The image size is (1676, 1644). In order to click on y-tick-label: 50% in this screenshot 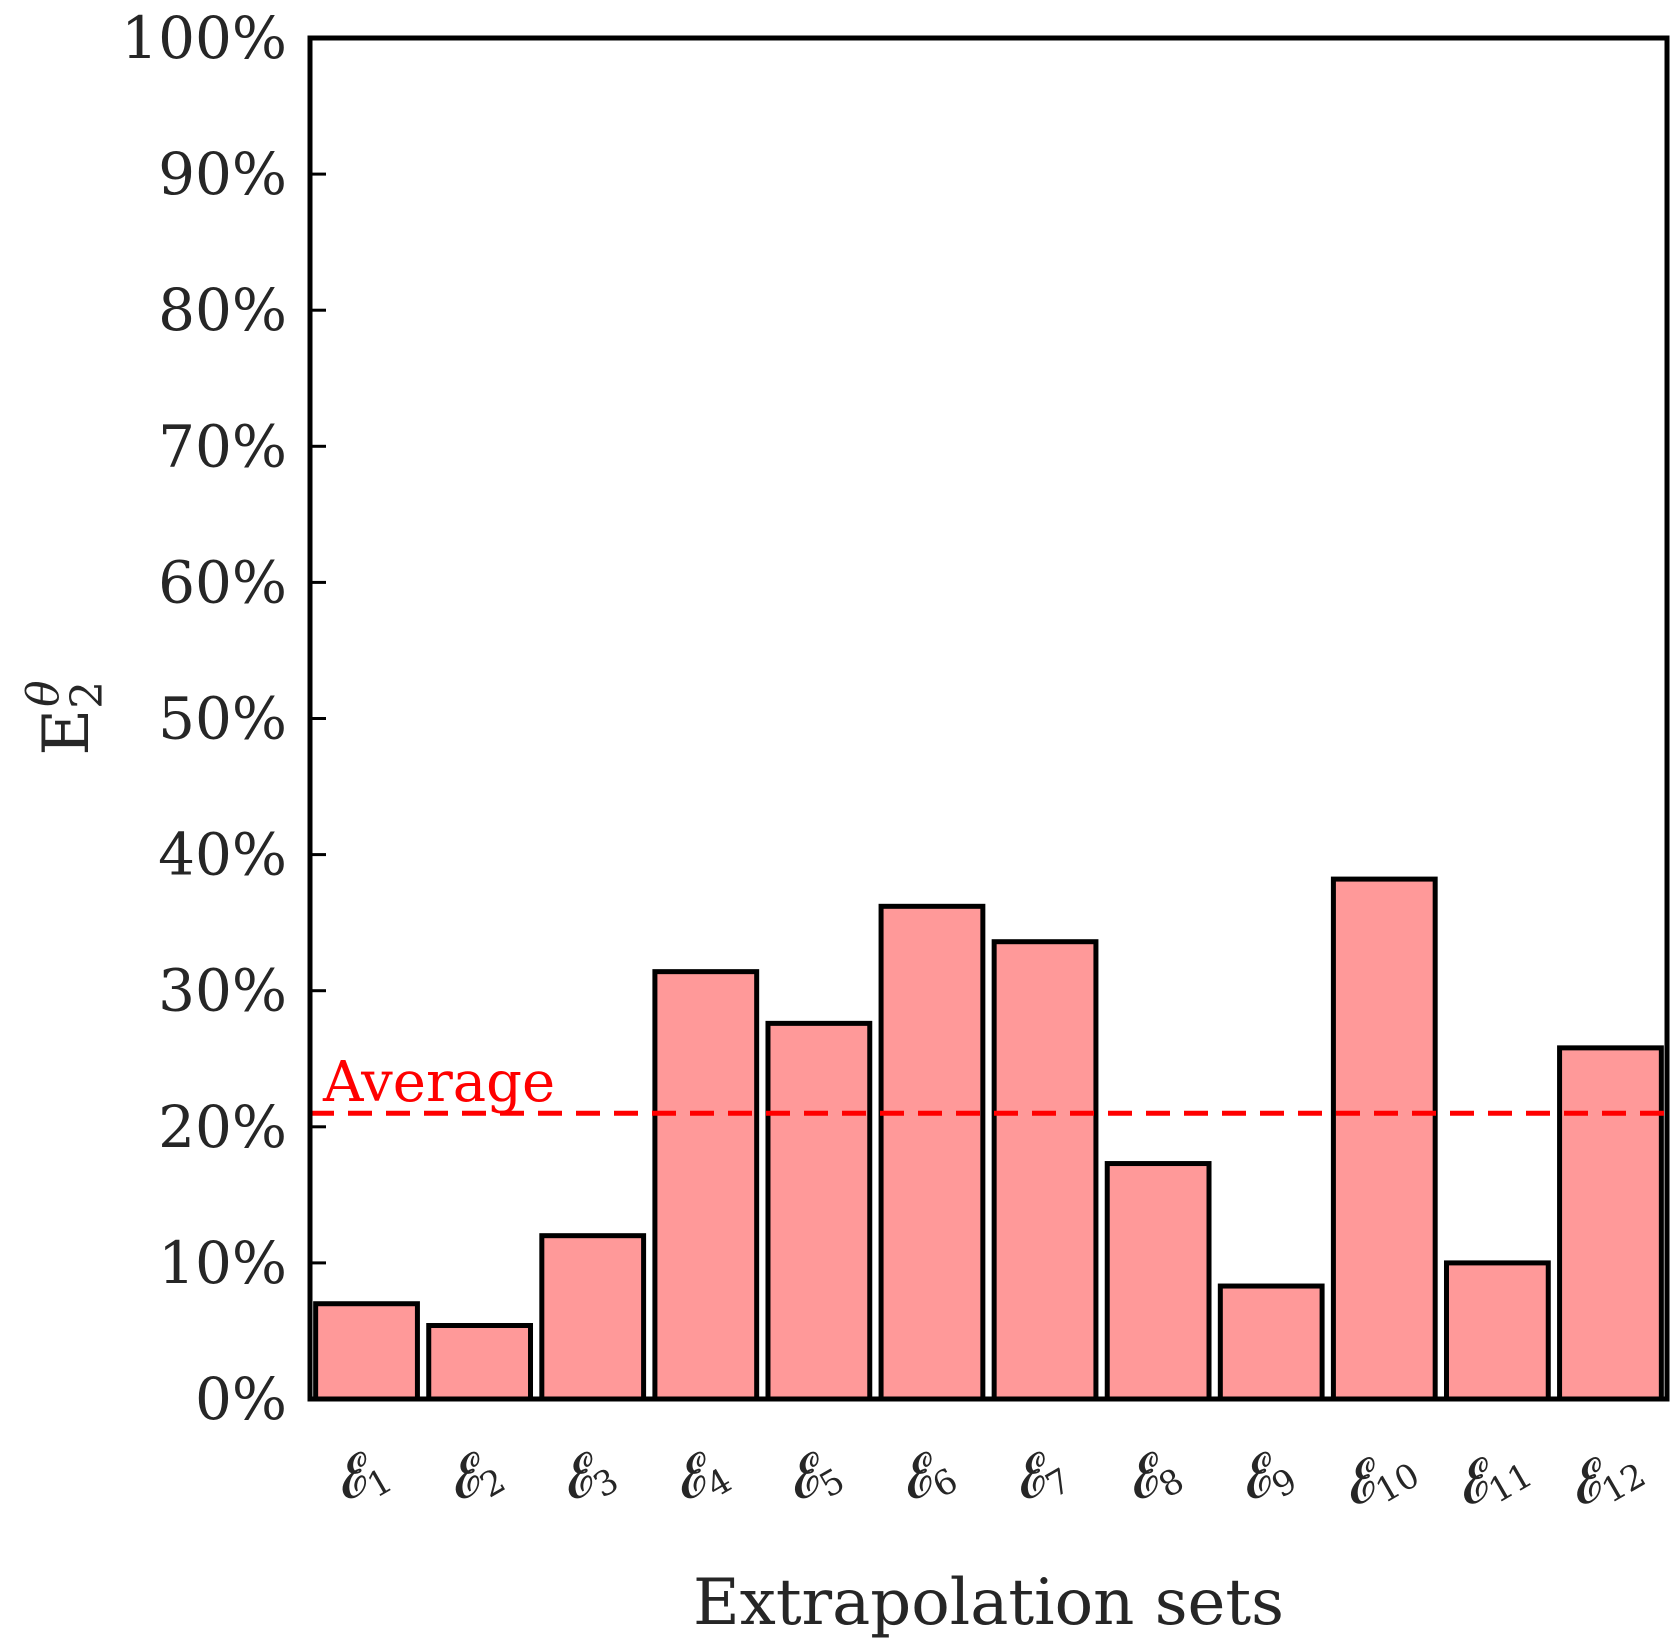, I will do `click(222, 719)`.